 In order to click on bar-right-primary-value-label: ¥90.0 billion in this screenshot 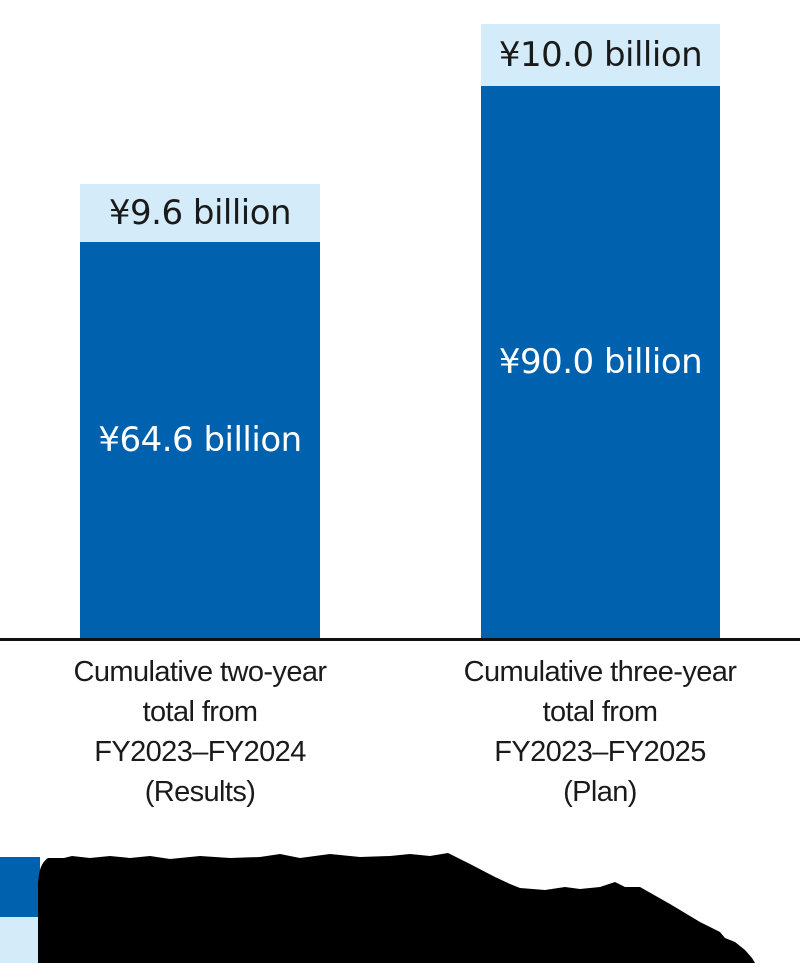, I will do `click(600, 362)`.